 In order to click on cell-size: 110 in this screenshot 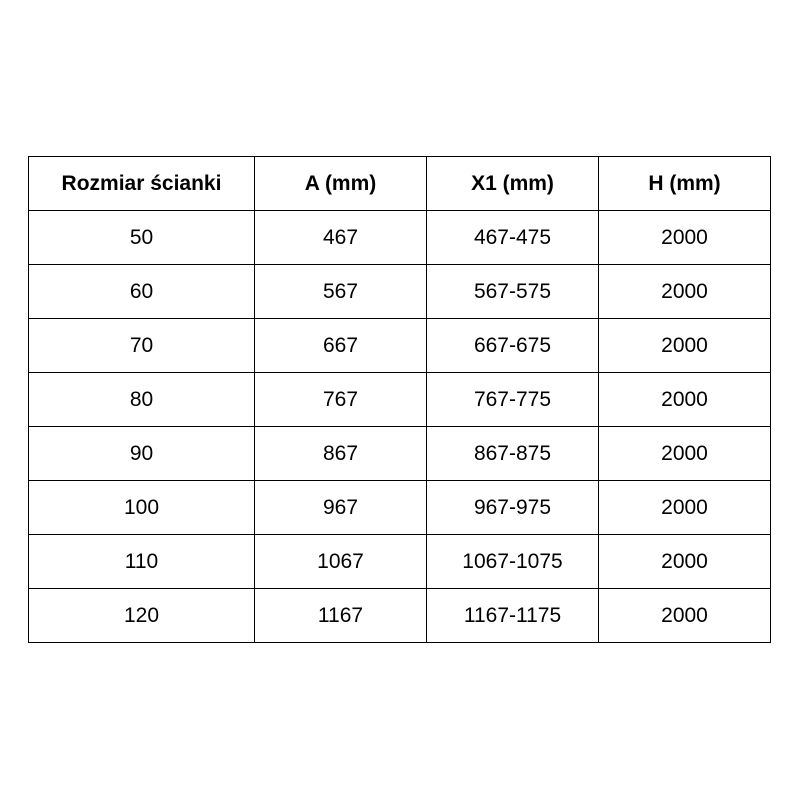, I will do `click(141, 561)`.